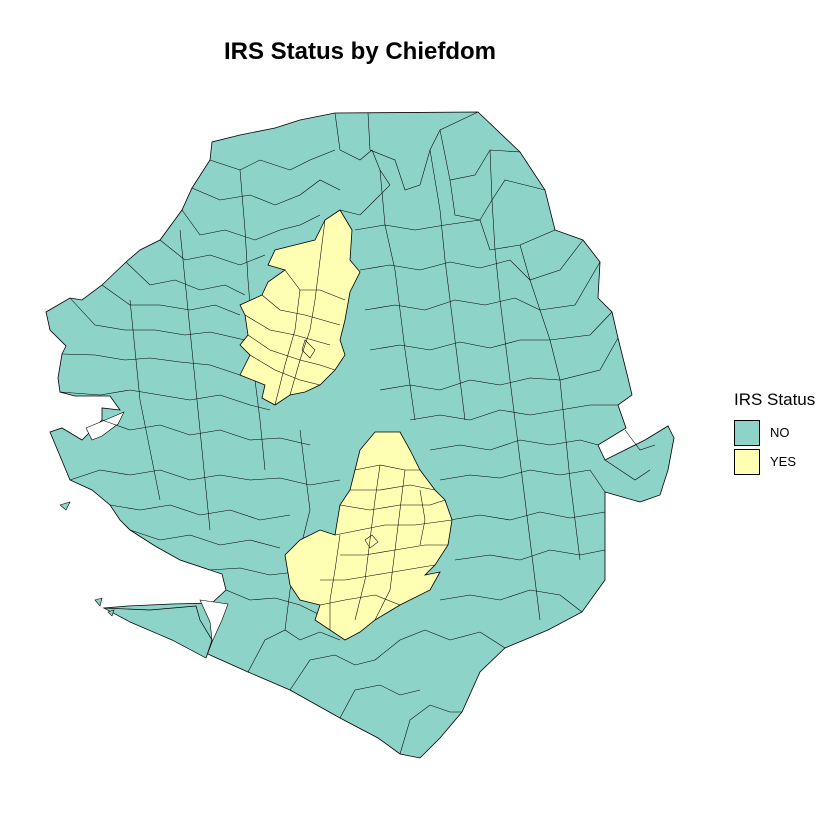 This screenshot has height=840, width=840. Describe the element at coordinates (780, 432) in the screenshot. I see `legend-label-no: NO` at that location.